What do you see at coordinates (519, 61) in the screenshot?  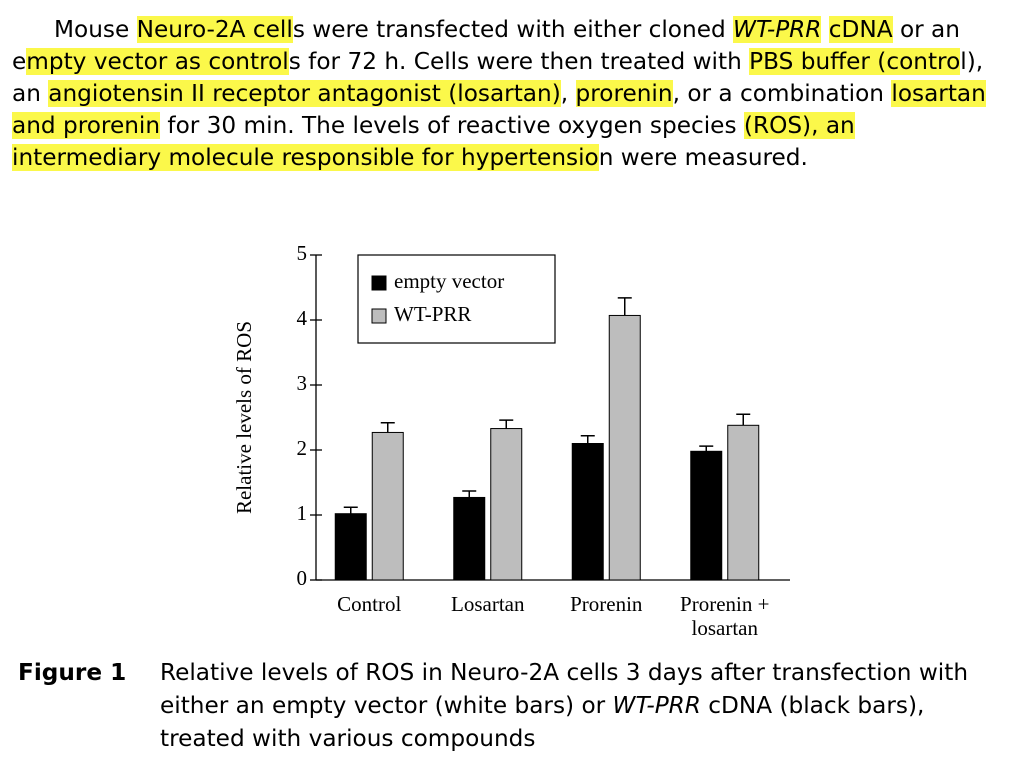 I see `text: s for 72 h. Cells were then treated with` at bounding box center [519, 61].